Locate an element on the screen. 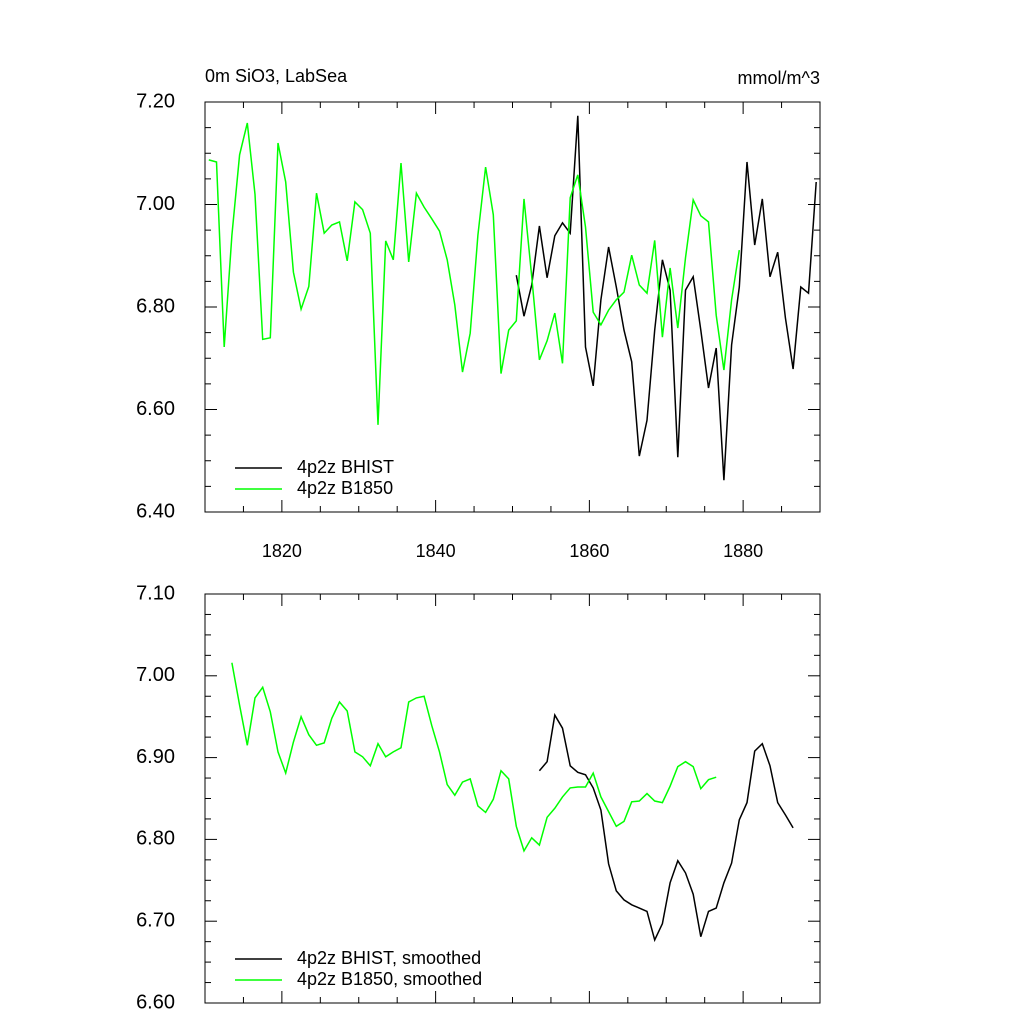  legend-label: 4p2z B1850 is located at coordinates (345, 488).